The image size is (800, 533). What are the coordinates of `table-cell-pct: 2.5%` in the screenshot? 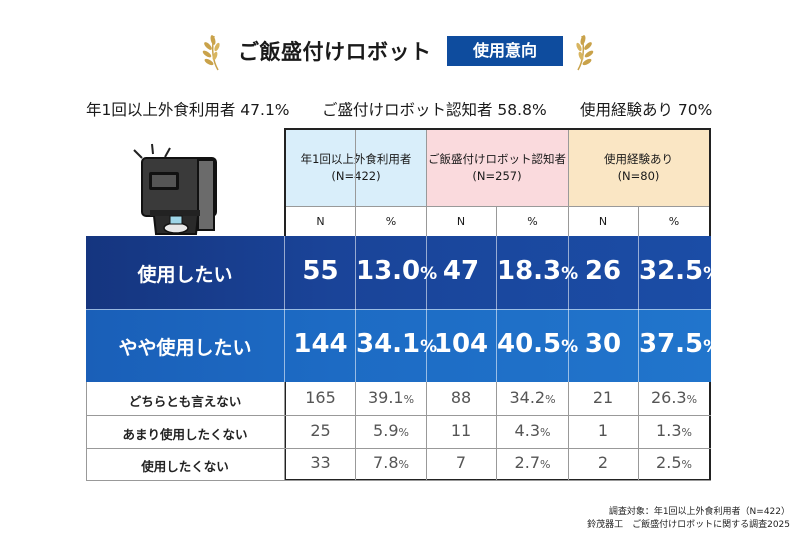 It's located at (674, 462).